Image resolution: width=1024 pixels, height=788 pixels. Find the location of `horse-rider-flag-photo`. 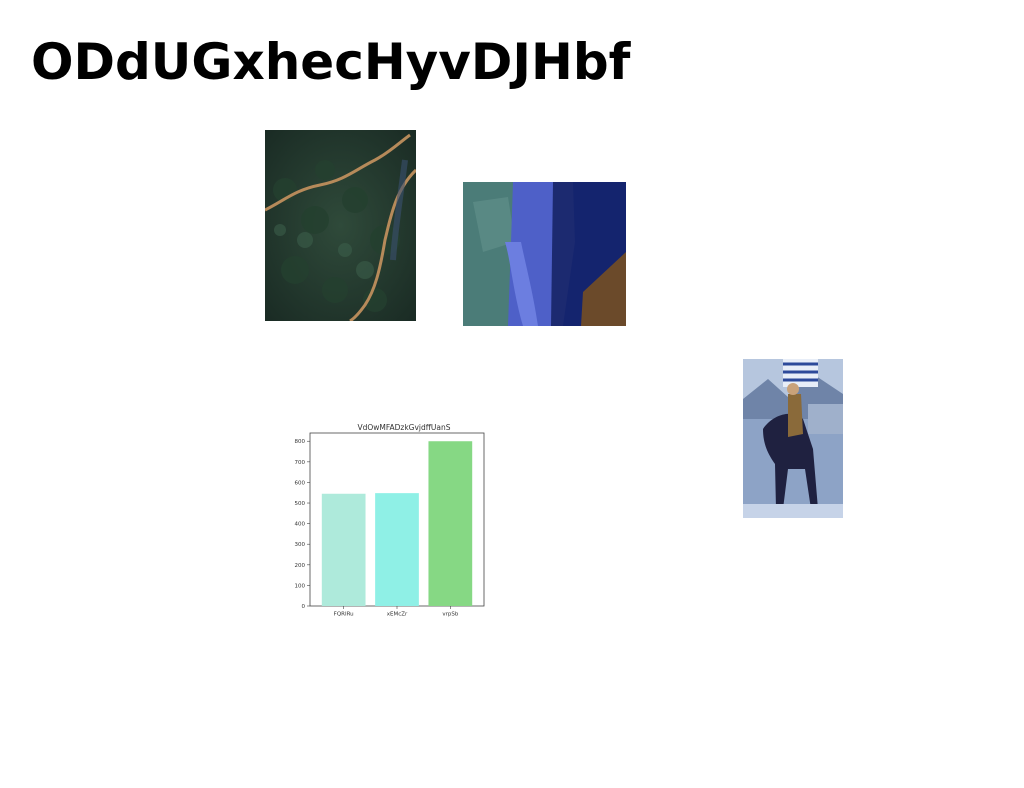

horse-rider-flag-photo is located at coordinates (793, 438).